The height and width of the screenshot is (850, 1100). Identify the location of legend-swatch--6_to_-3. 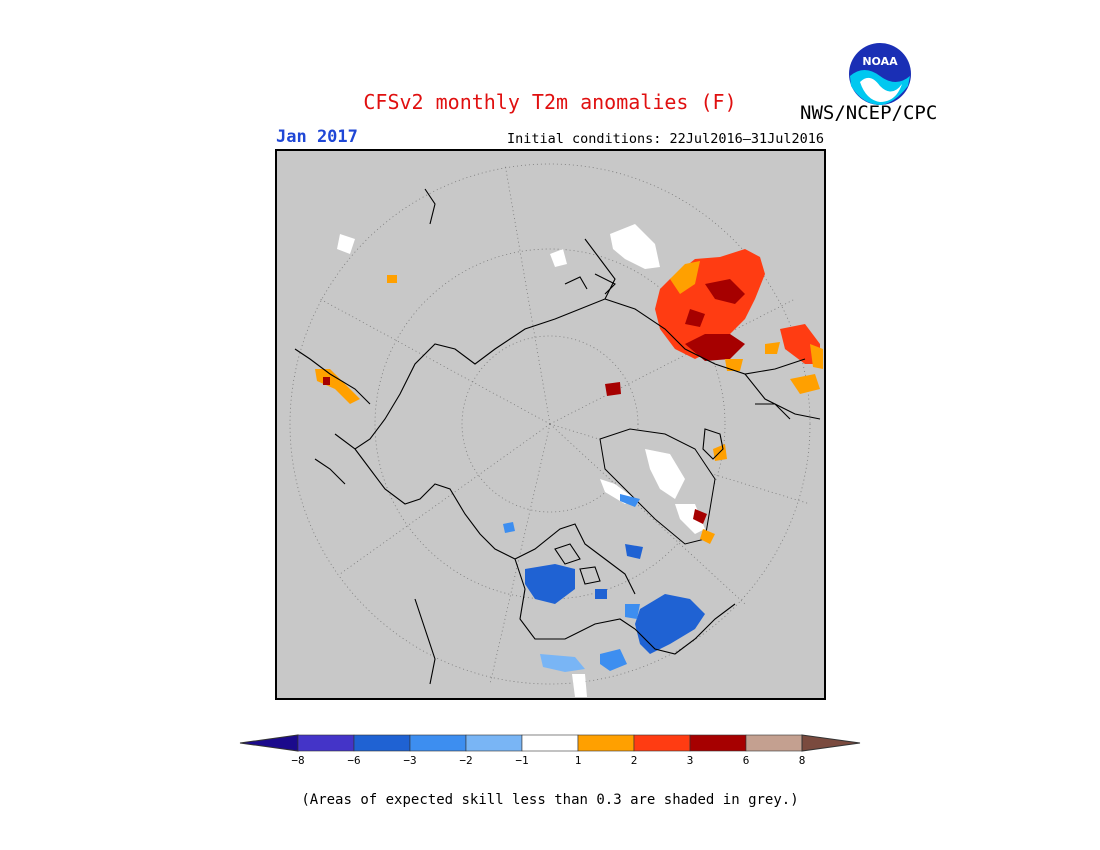
(382, 743).